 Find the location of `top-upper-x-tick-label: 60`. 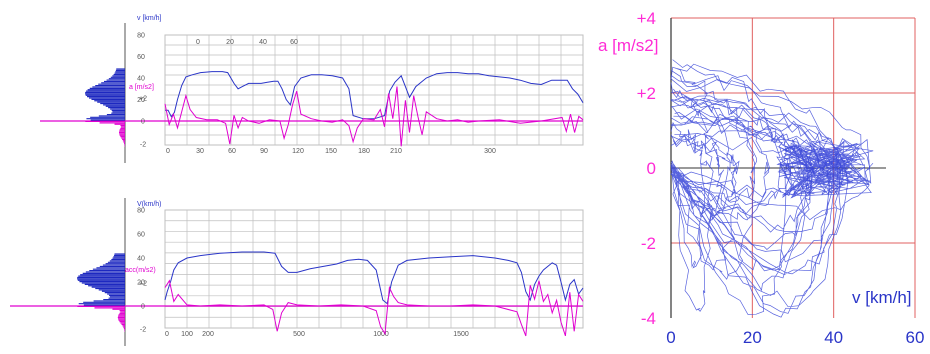

top-upper-x-tick-label: 60 is located at coordinates (294, 42).